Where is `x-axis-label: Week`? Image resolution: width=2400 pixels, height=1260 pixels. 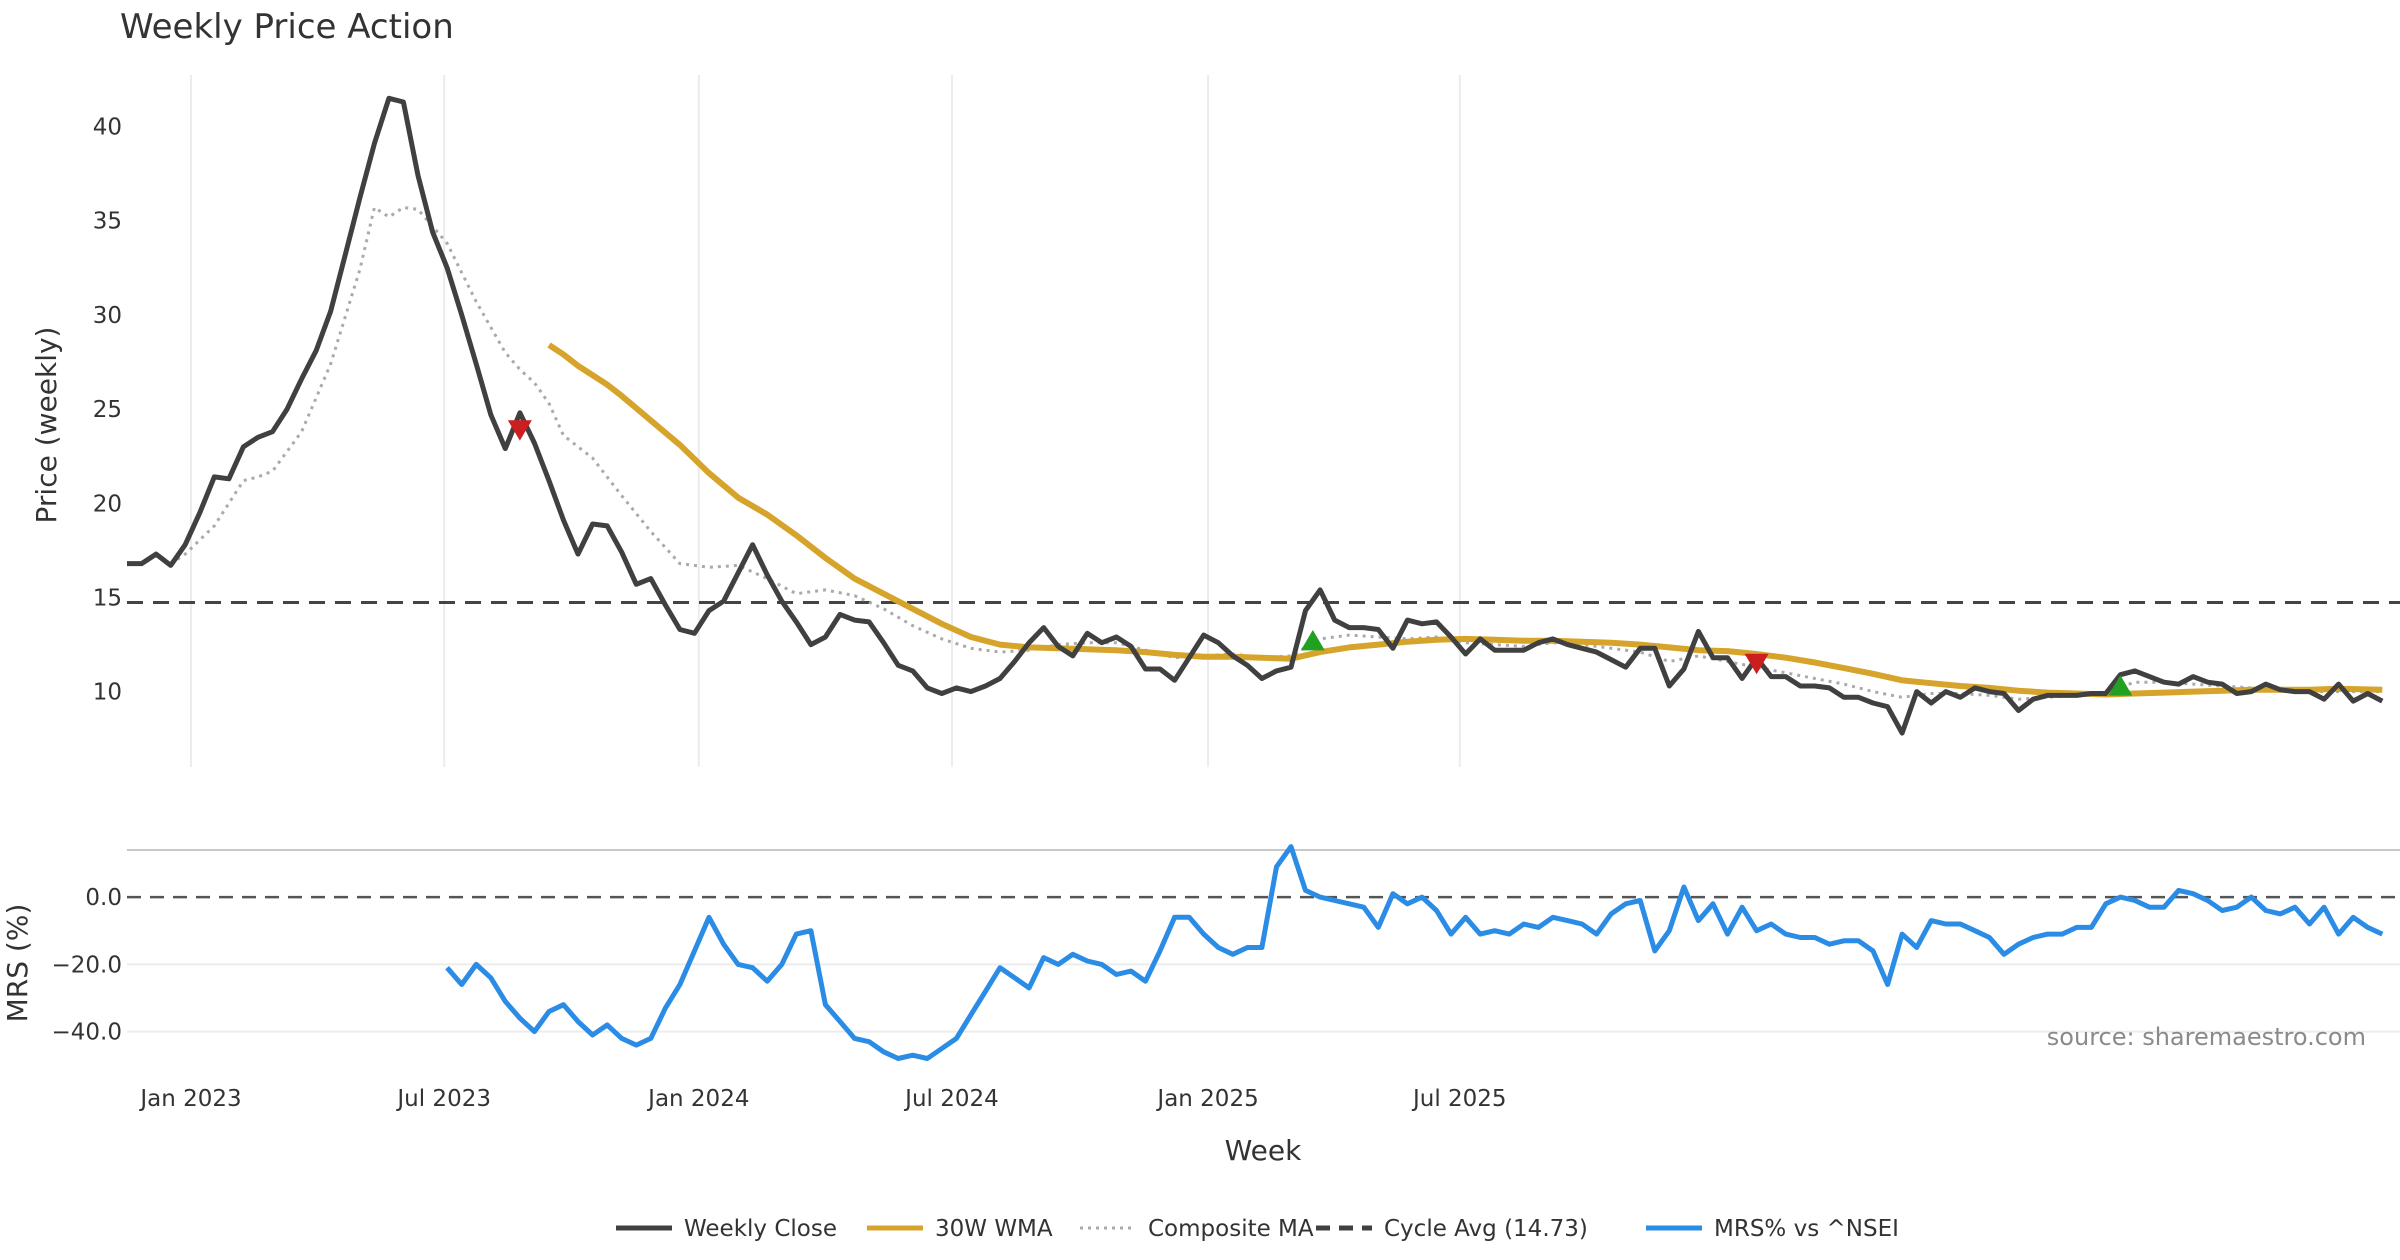 x-axis-label: Week is located at coordinates (1263, 1150).